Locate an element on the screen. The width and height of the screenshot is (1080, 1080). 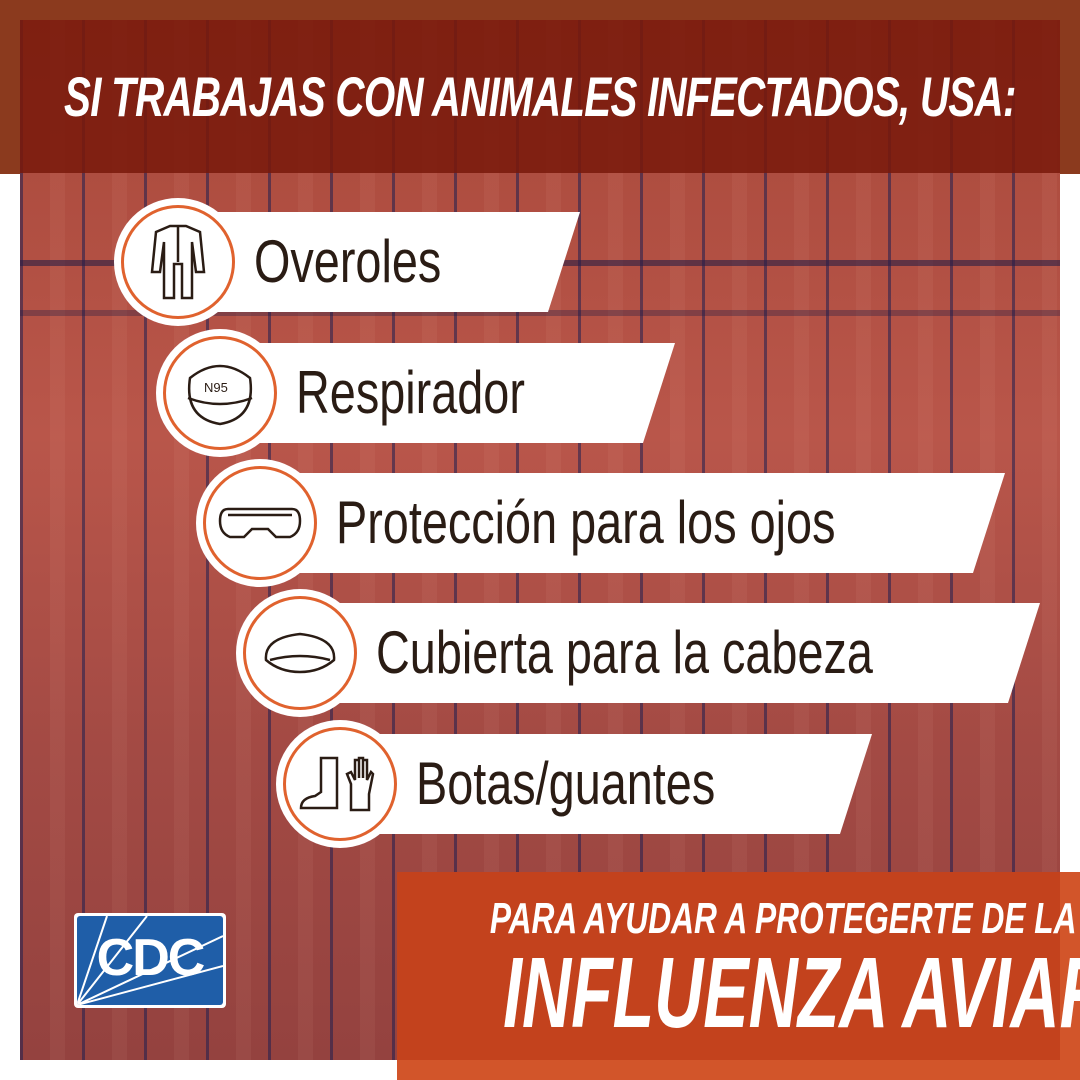
coveralls-icon is located at coordinates (178, 262).